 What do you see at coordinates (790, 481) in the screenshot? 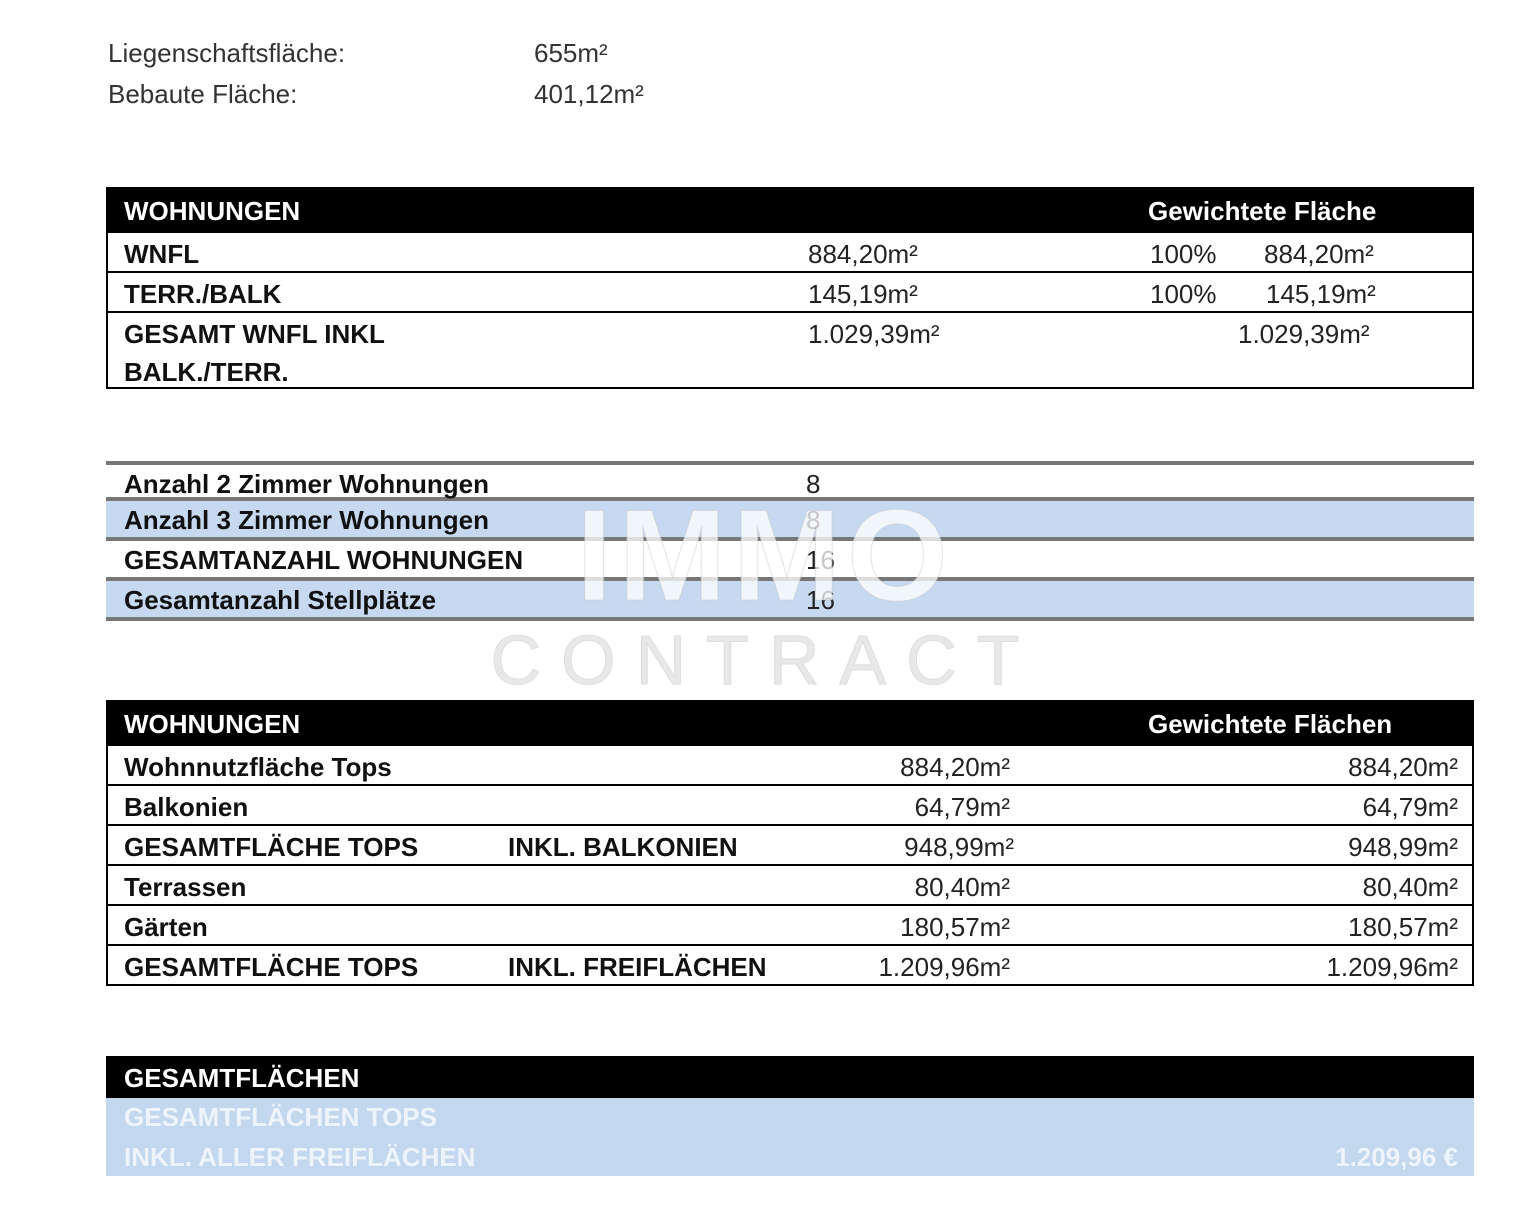
I see `table-row: Anzahl 2 Zimmer Wohnungen 8` at bounding box center [790, 481].